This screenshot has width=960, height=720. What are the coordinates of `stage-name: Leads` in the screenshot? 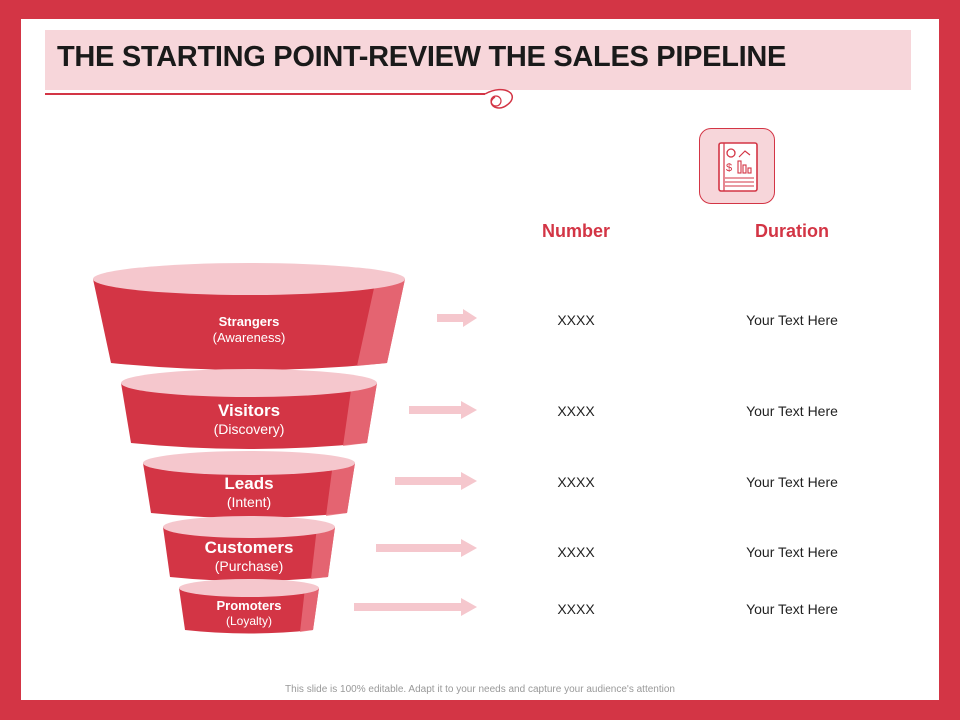 It's located at (249, 483).